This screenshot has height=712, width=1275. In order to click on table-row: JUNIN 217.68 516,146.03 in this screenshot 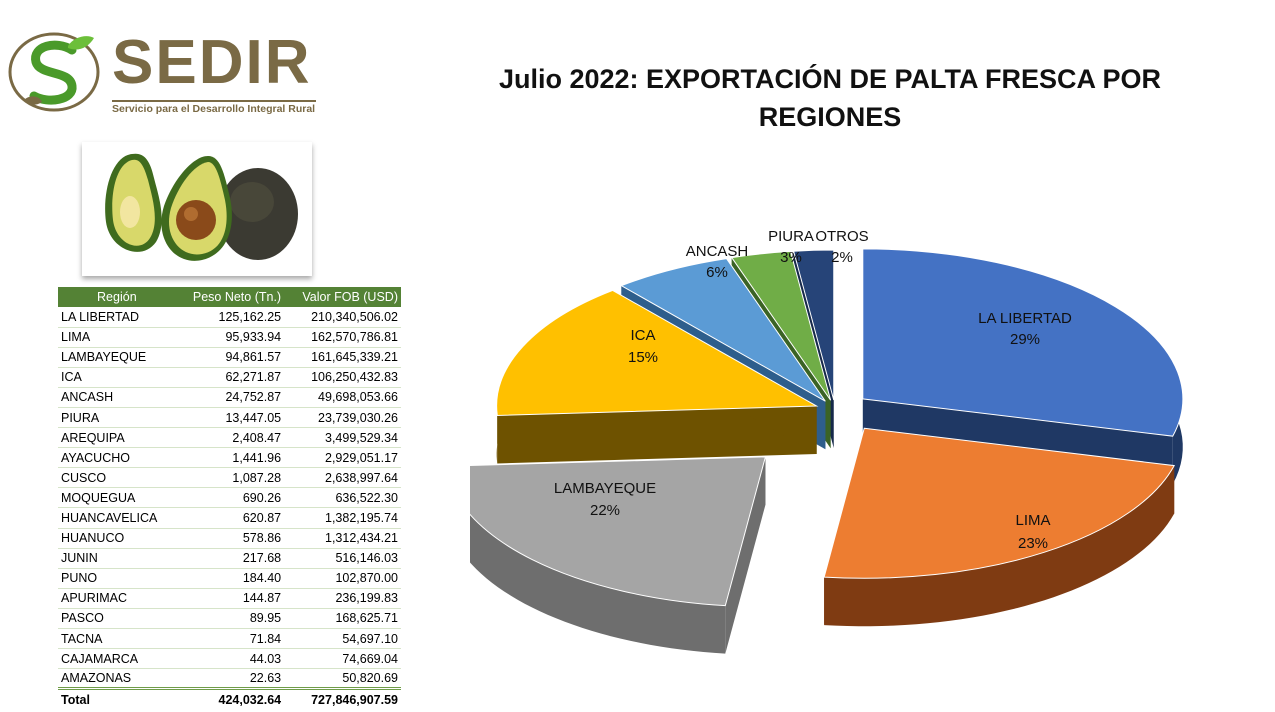, I will do `click(229, 558)`.